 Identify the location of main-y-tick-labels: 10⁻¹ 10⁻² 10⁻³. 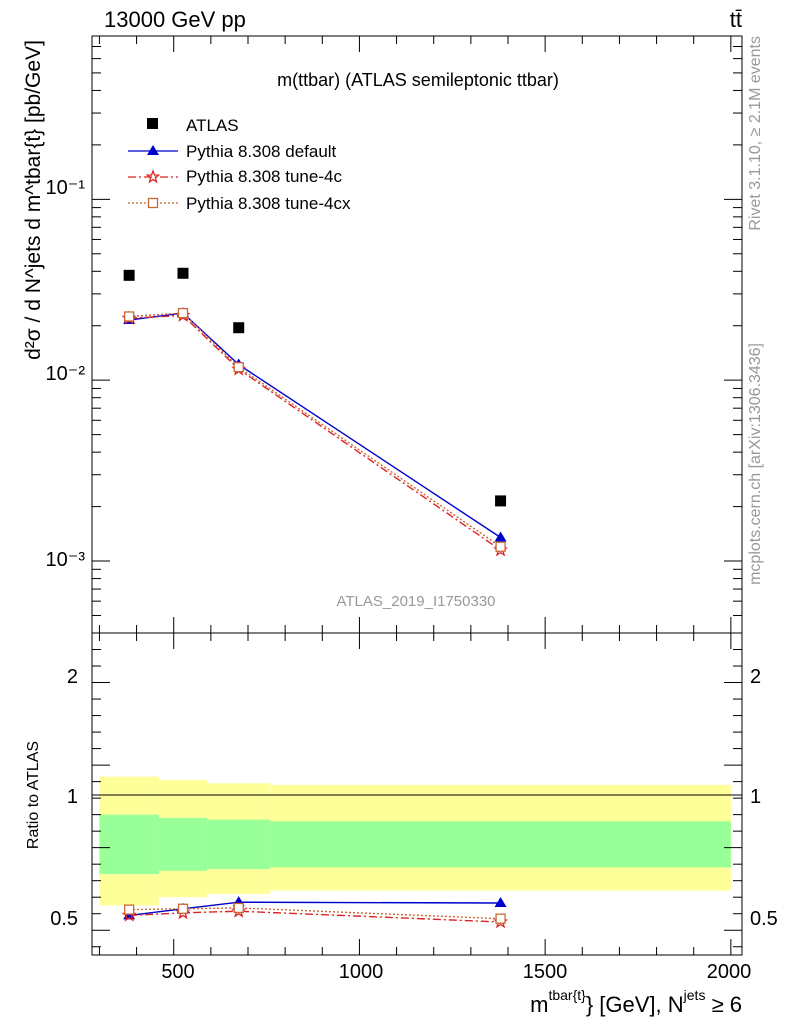
(66, 374).